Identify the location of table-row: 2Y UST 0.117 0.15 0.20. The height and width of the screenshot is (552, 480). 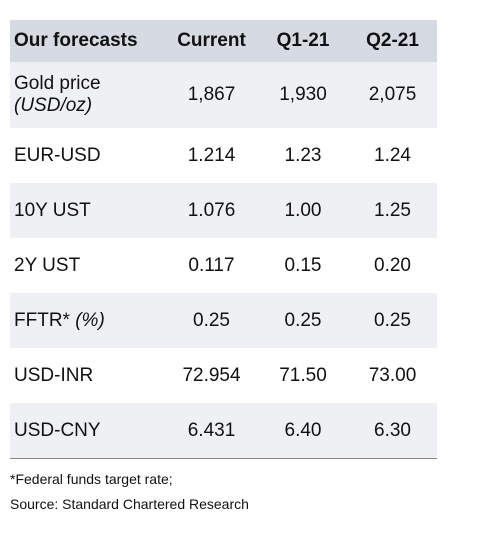
(223, 265).